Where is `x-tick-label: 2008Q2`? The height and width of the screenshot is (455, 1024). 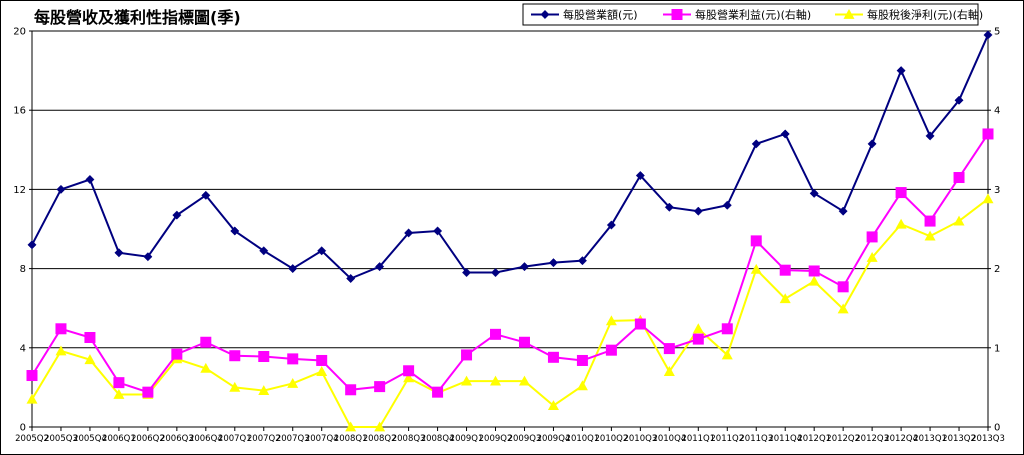
x-tick-label: 2008Q2 is located at coordinates (380, 439).